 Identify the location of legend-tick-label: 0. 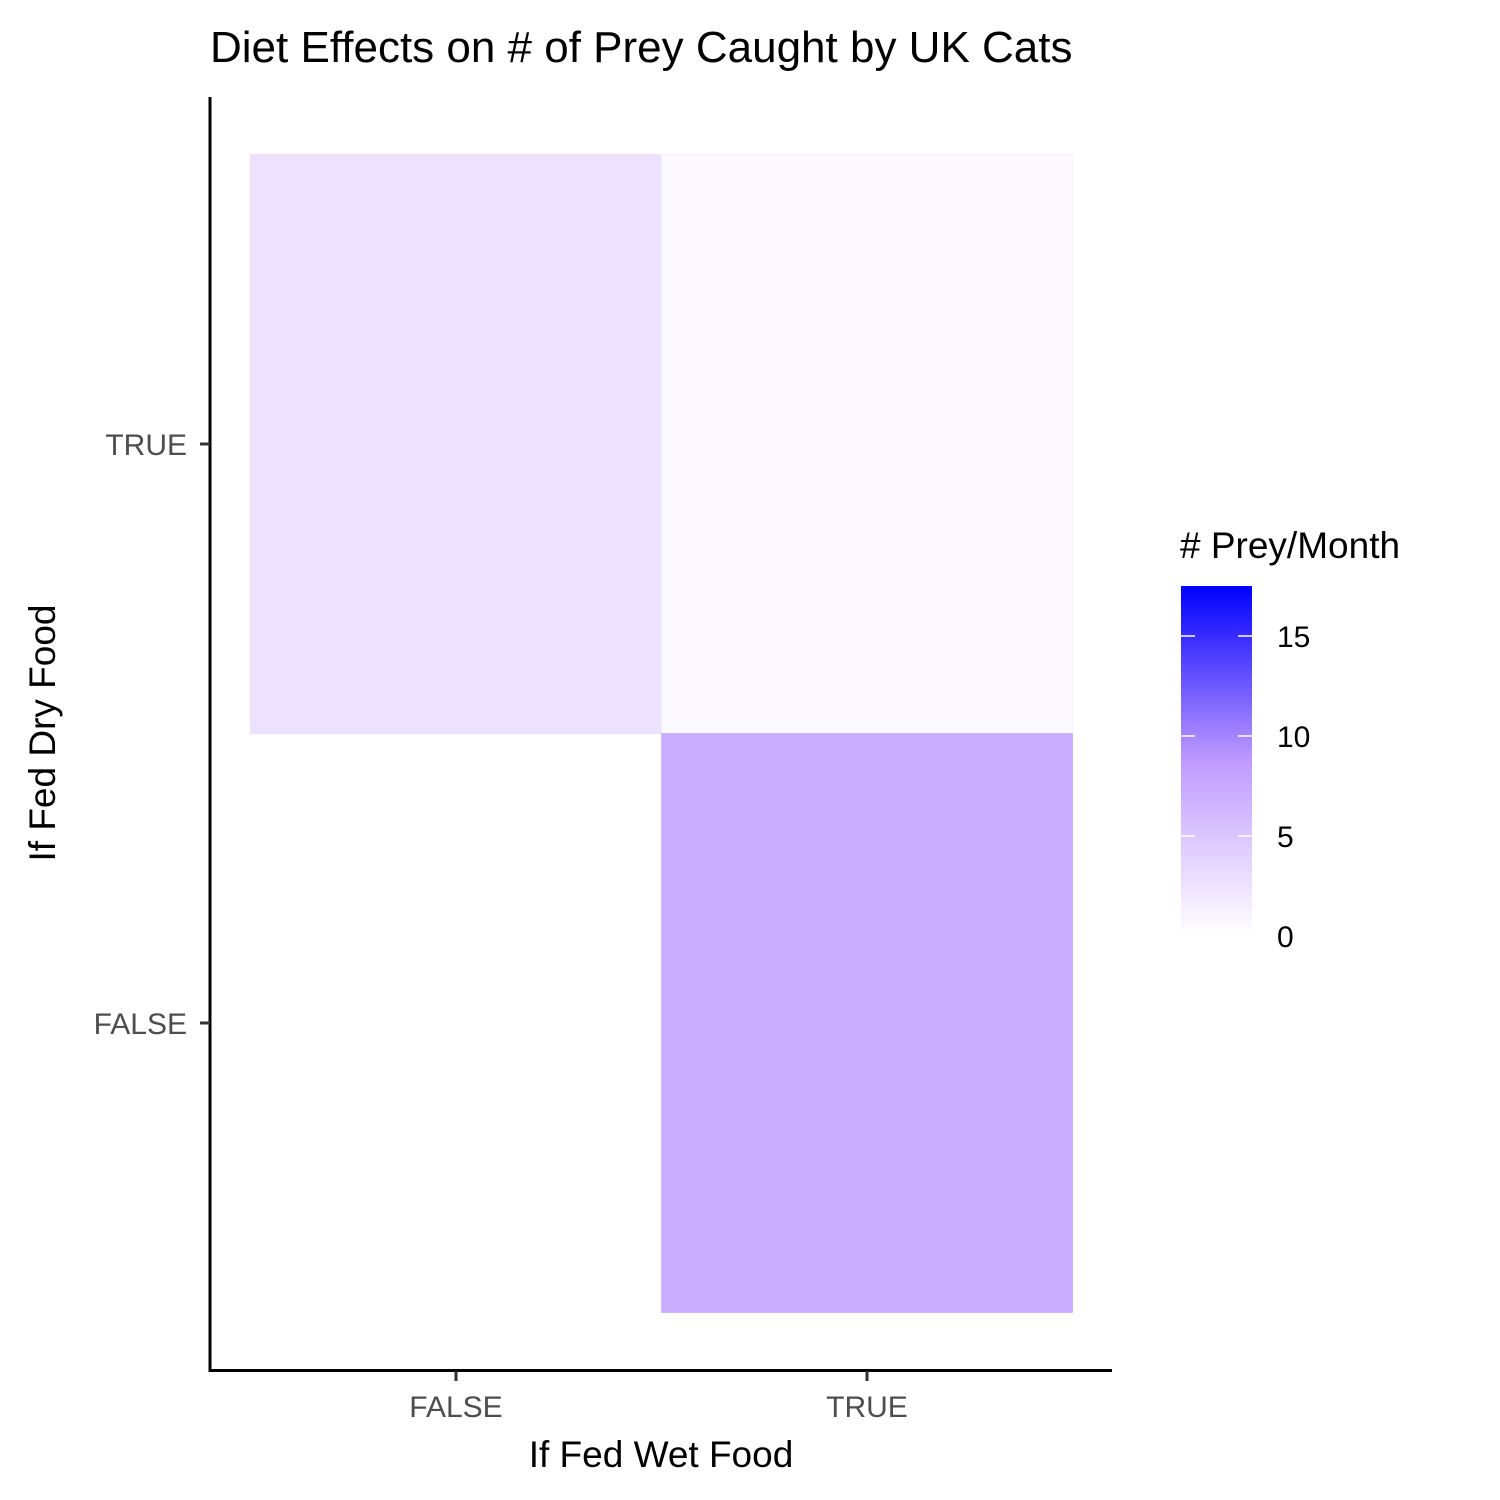
(1285, 937).